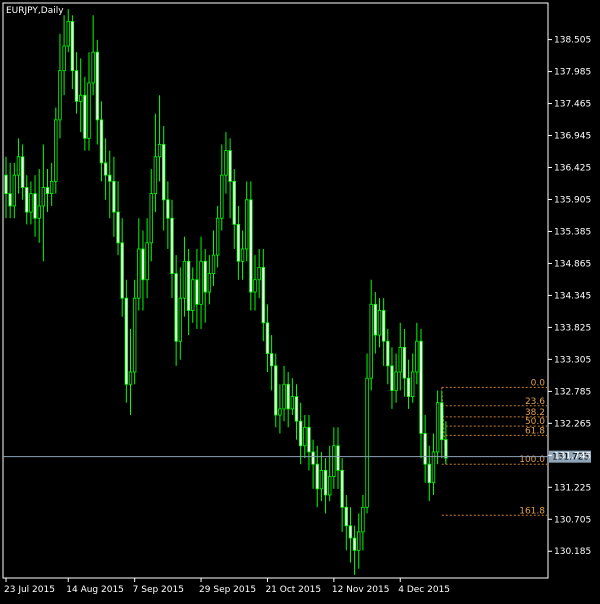  Describe the element at coordinates (35, 11) in the screenshot. I see `chart-title: EURJPY,Daily` at that location.